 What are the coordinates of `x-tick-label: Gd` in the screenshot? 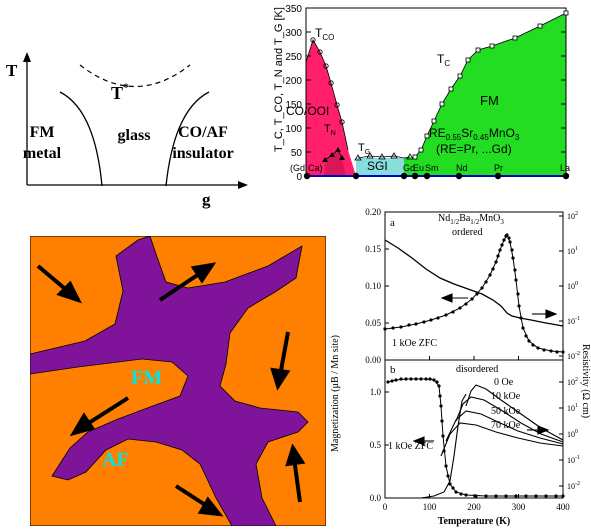 It's located at (409, 168).